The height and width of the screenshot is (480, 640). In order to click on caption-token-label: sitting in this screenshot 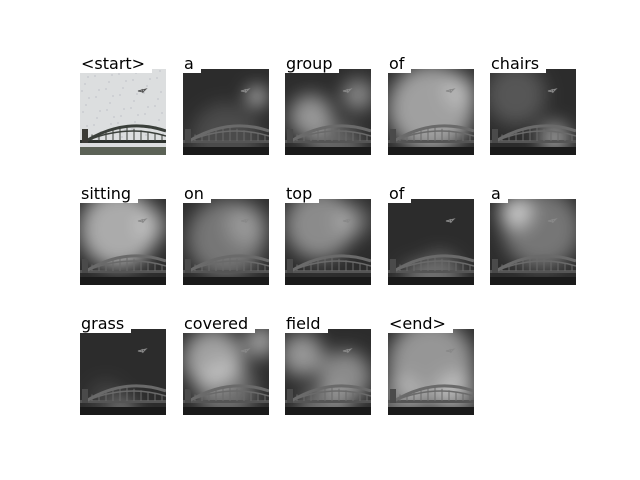, I will do `click(109, 194)`.